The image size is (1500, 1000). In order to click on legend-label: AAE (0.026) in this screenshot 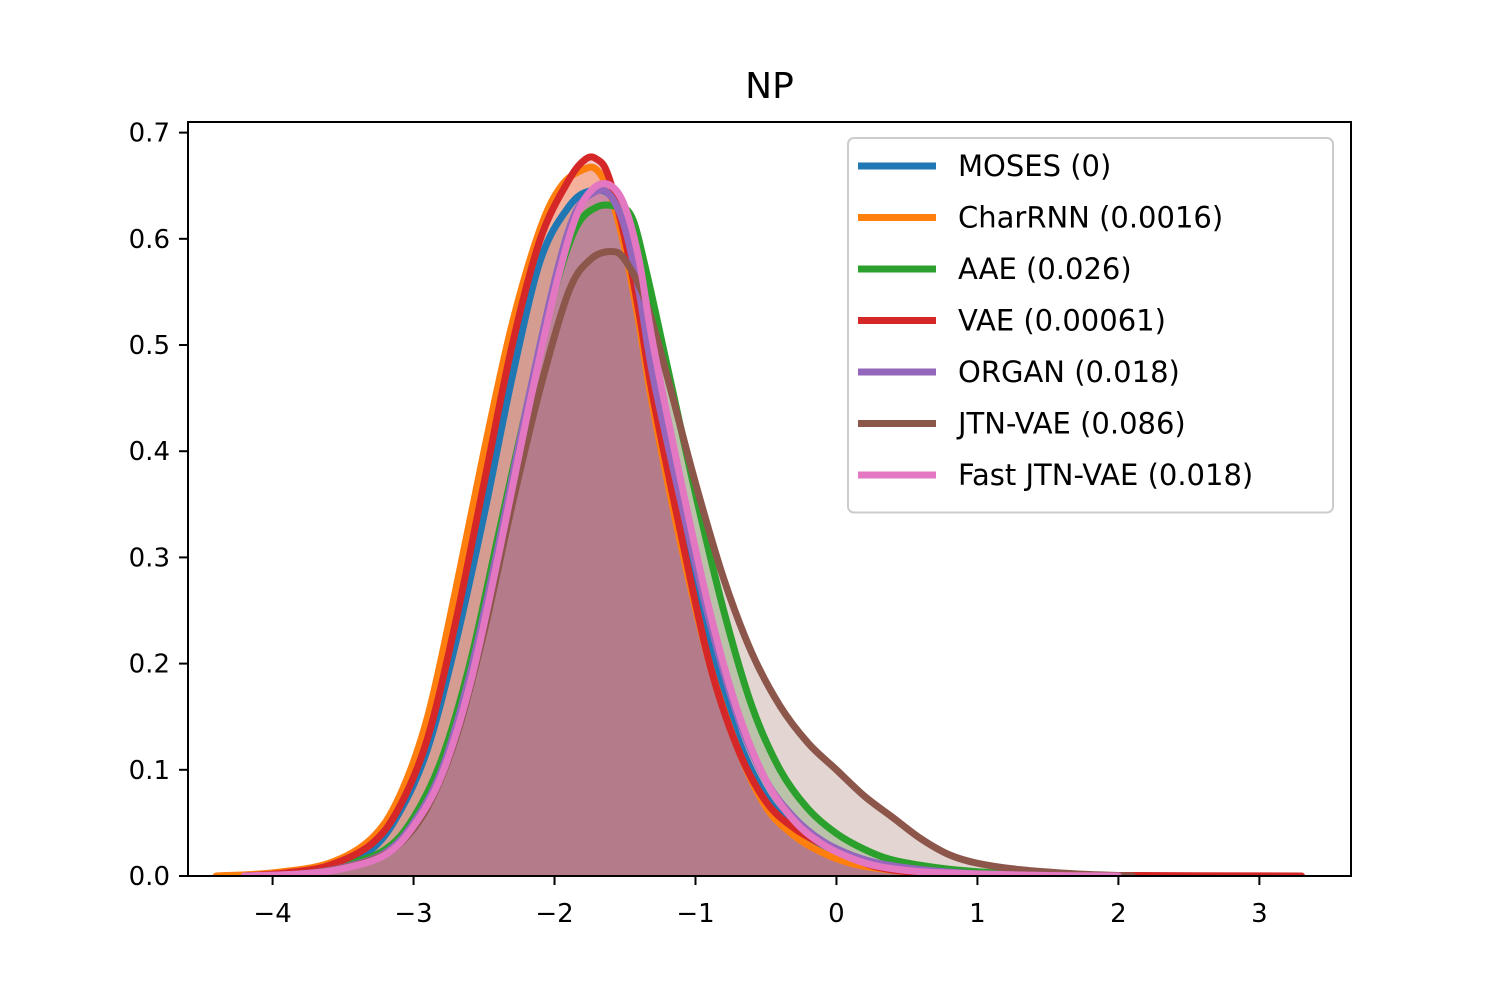, I will do `click(1045, 269)`.